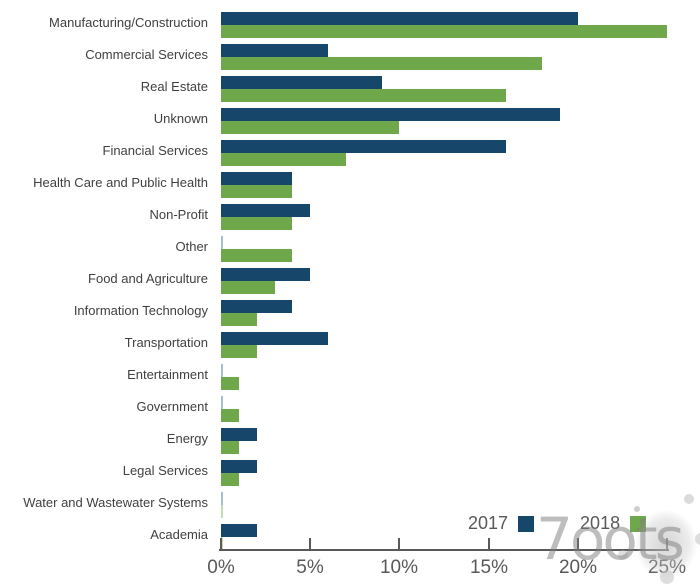  What do you see at coordinates (140, 310) in the screenshot?
I see `category-label: Information Technology` at bounding box center [140, 310].